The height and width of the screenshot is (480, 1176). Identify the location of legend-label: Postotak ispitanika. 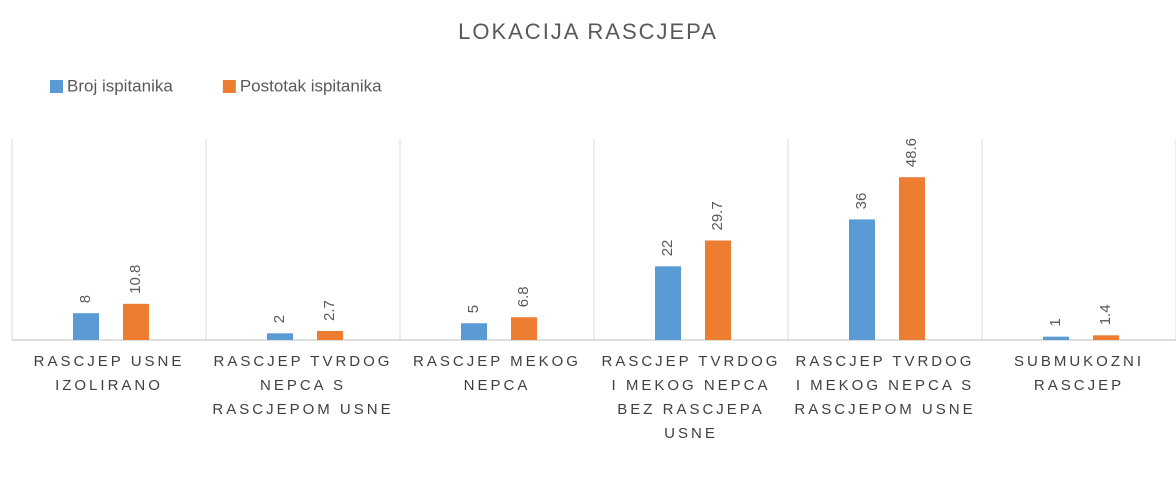
(311, 85).